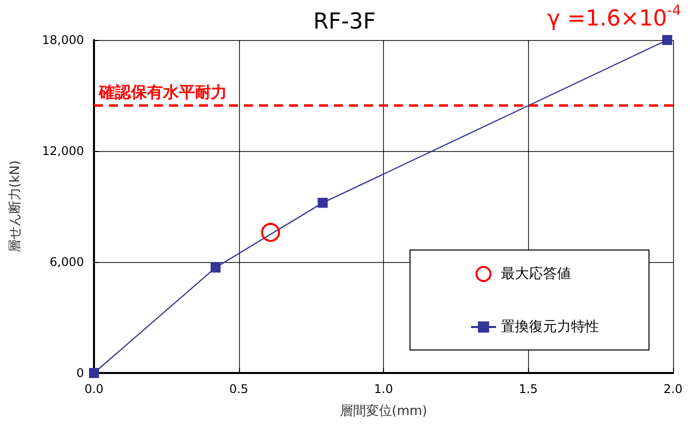 The height and width of the screenshot is (440, 689). Describe the element at coordinates (550, 327) in the screenshot. I see `legend-label: 置換復元力特性` at that location.